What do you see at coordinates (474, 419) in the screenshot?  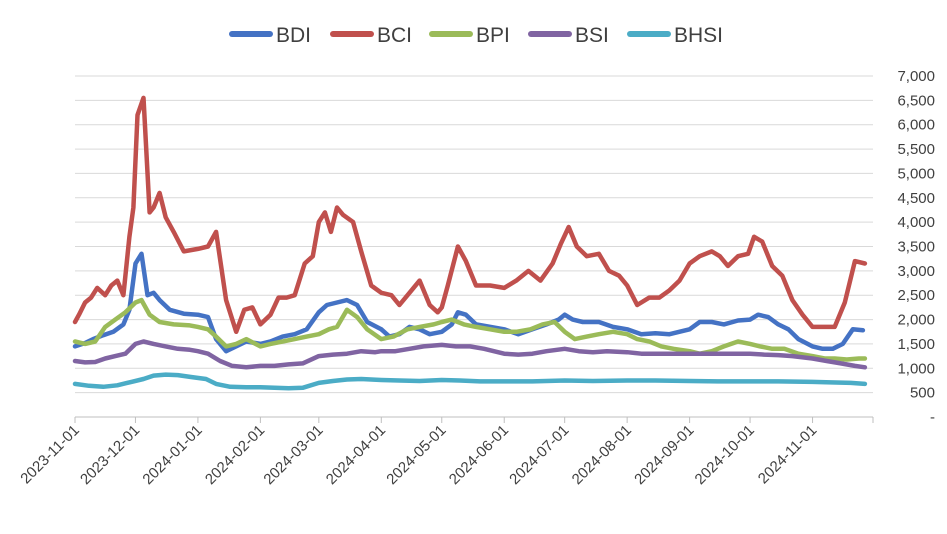 I see `axes` at bounding box center [474, 419].